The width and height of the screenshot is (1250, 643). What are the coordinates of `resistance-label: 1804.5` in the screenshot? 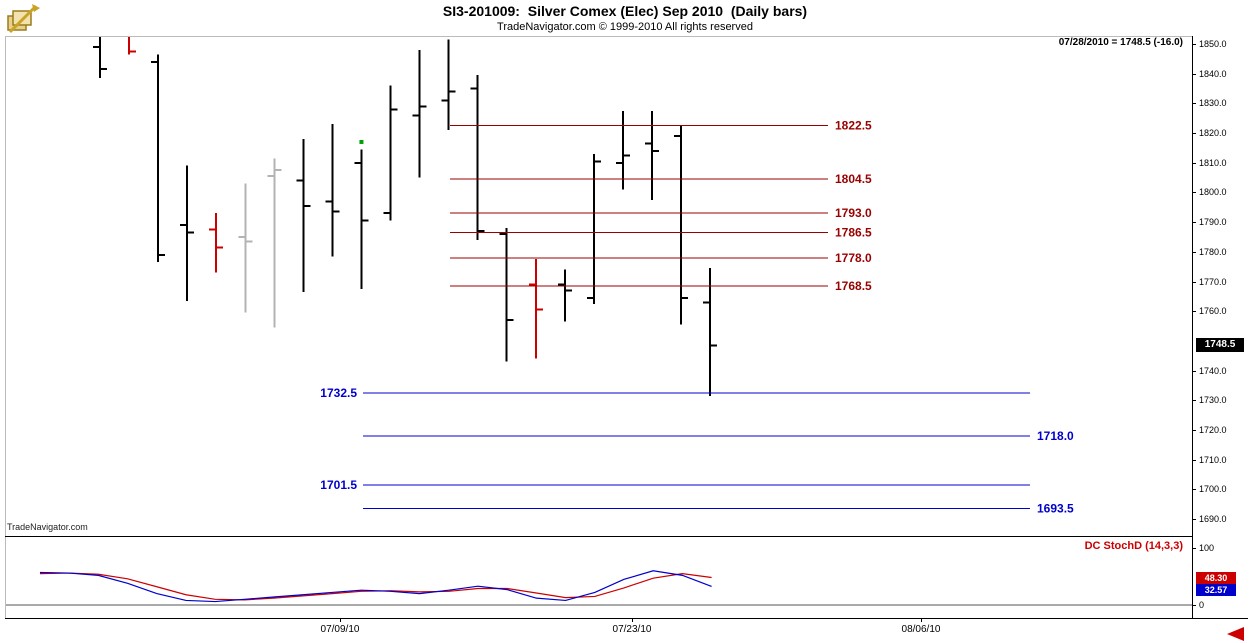 It's located at (853, 179).